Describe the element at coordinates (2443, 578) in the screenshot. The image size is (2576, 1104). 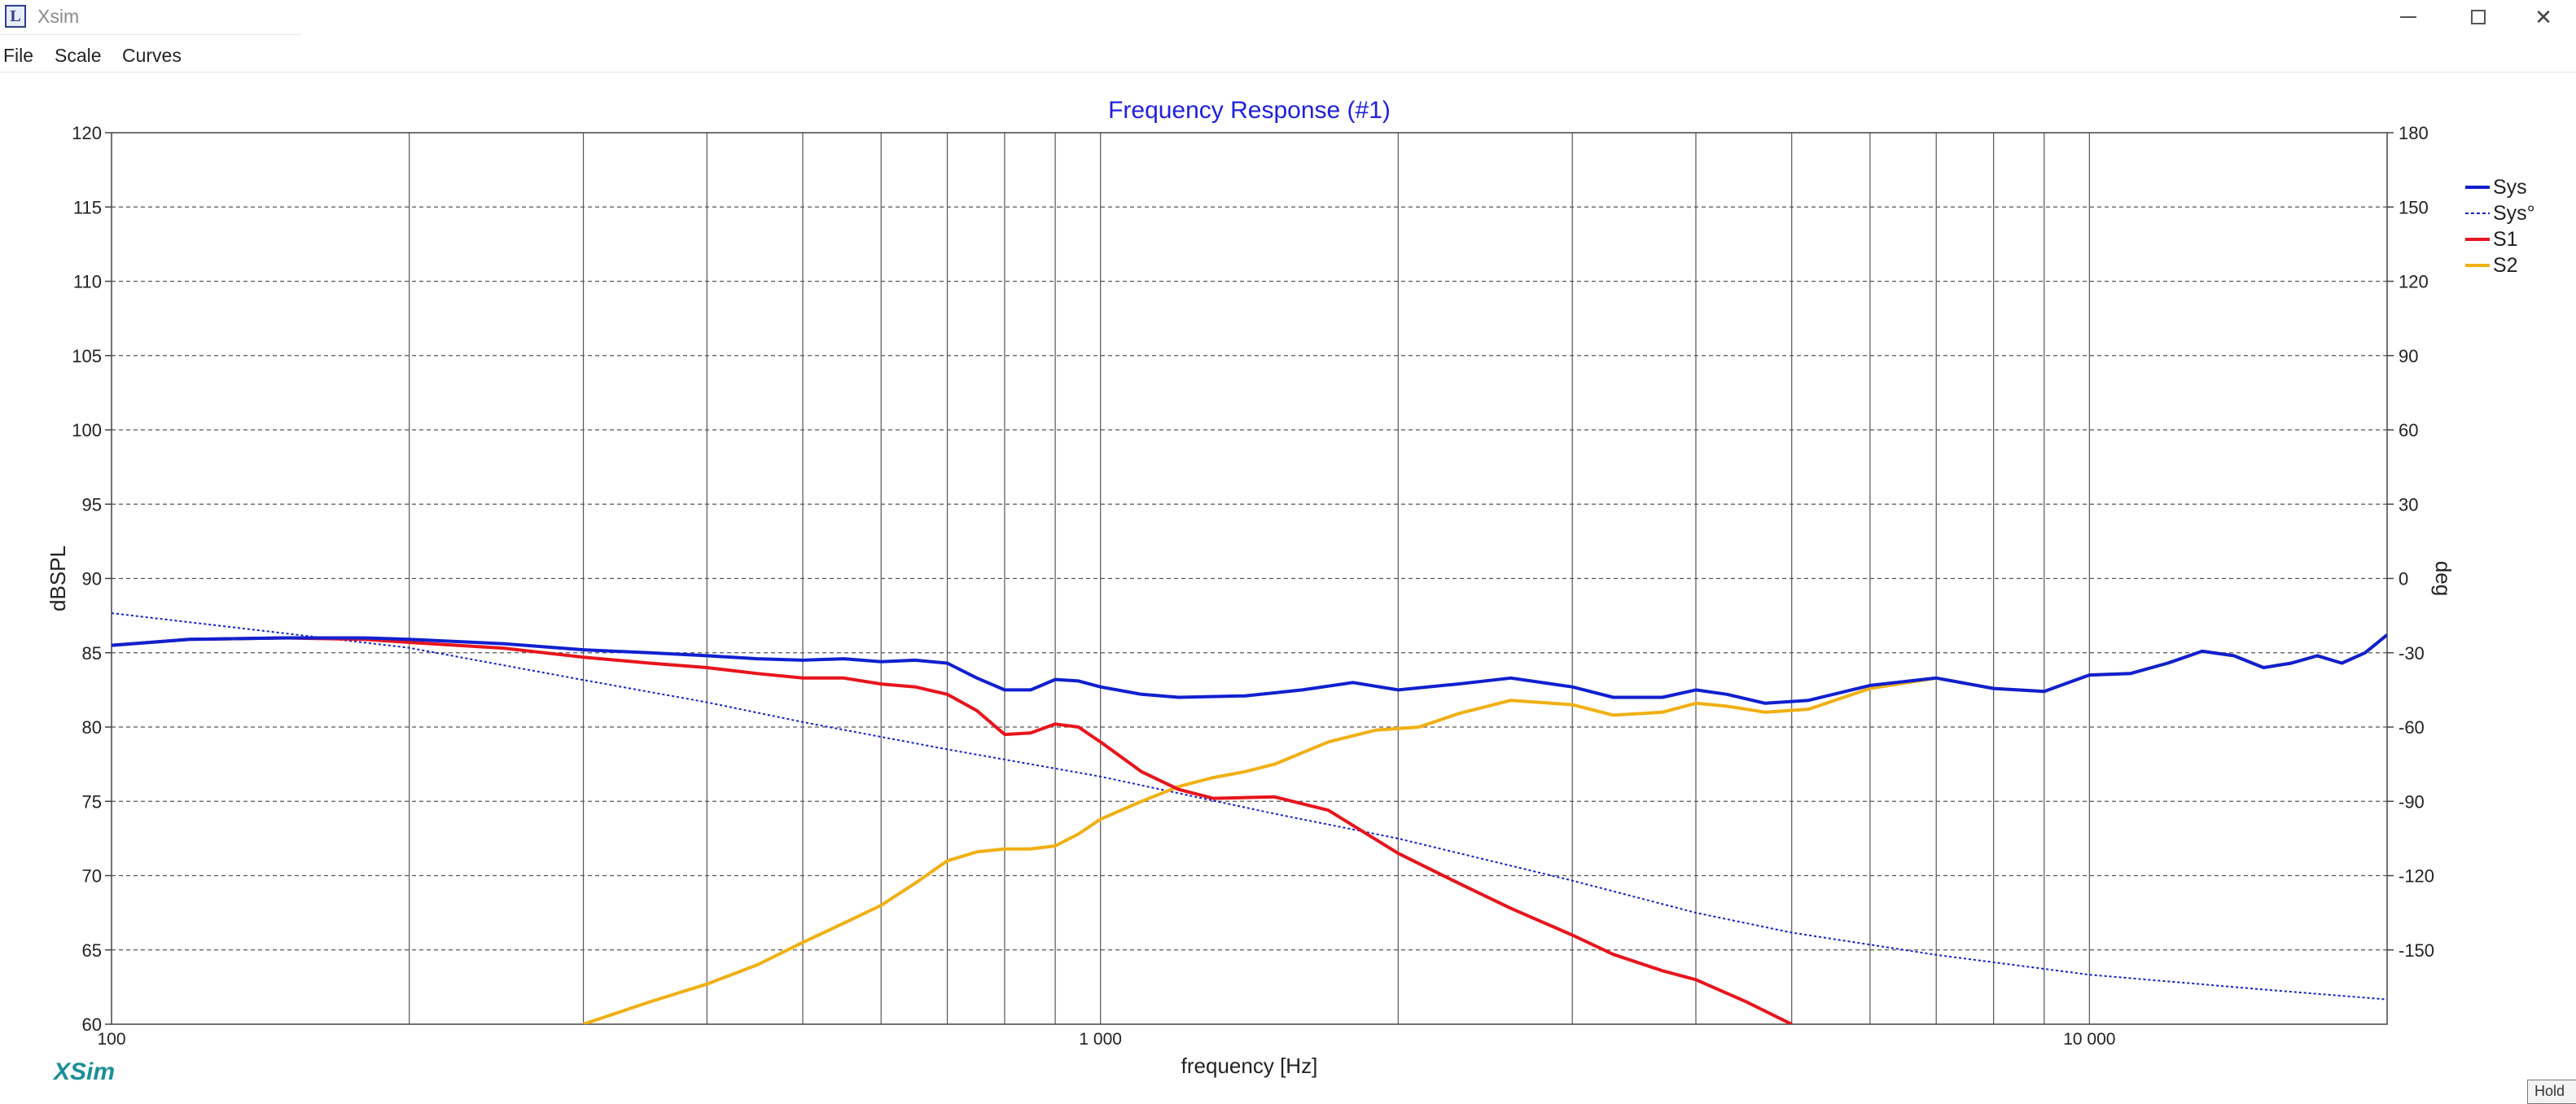
I see `y2-axis-label: deg` at that location.